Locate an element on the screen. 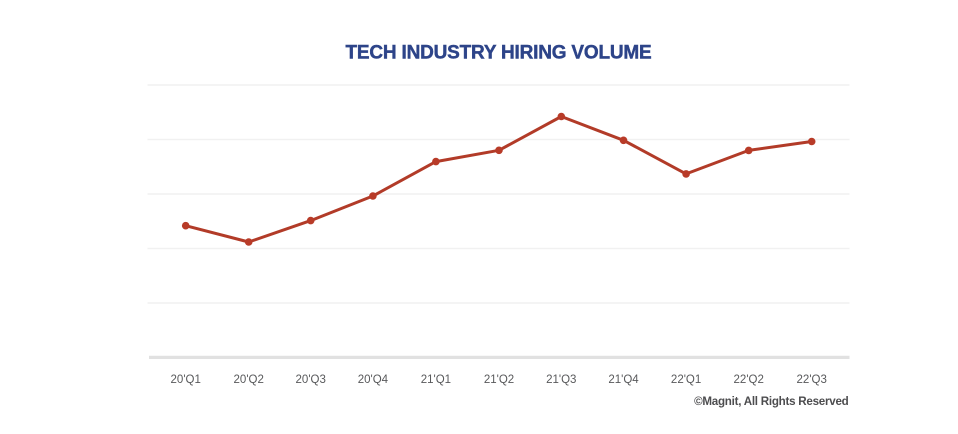 The width and height of the screenshot is (958, 434). svg-text: 21'Q1 is located at coordinates (436, 380).